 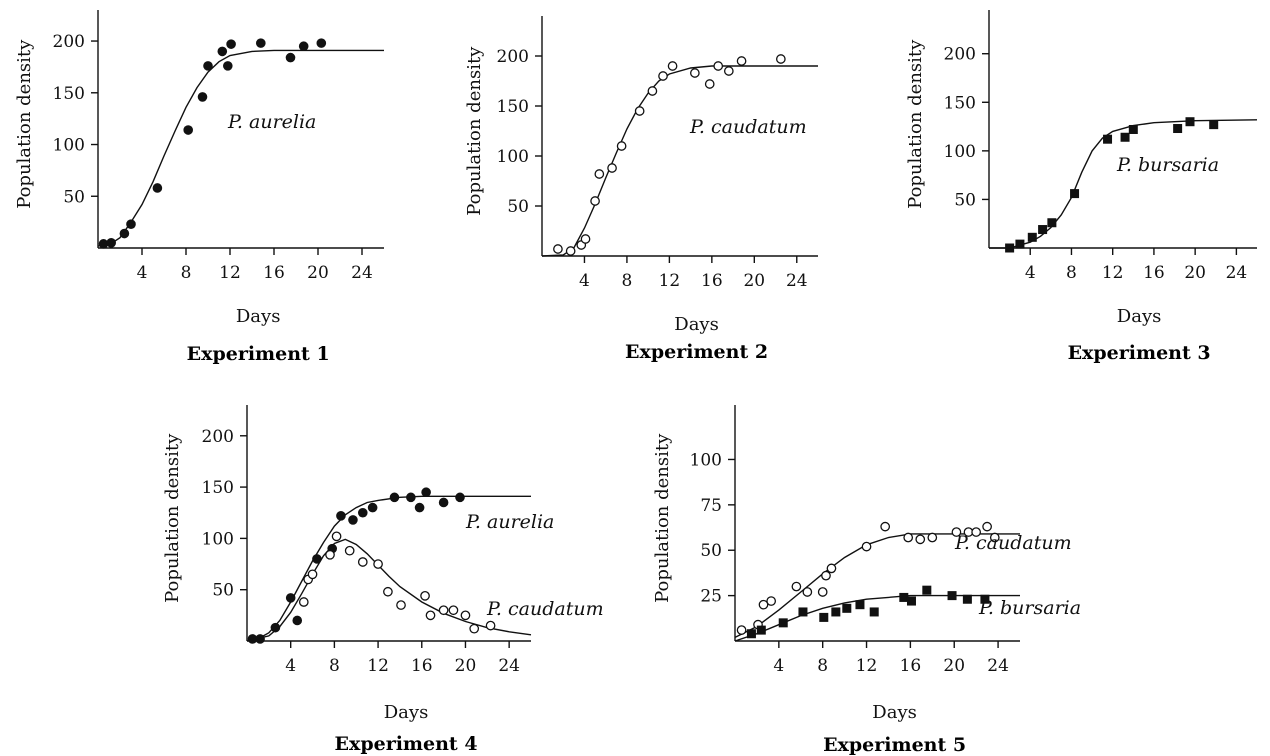 I want to click on experiment-title: Experiment 5, so click(x=894, y=745).